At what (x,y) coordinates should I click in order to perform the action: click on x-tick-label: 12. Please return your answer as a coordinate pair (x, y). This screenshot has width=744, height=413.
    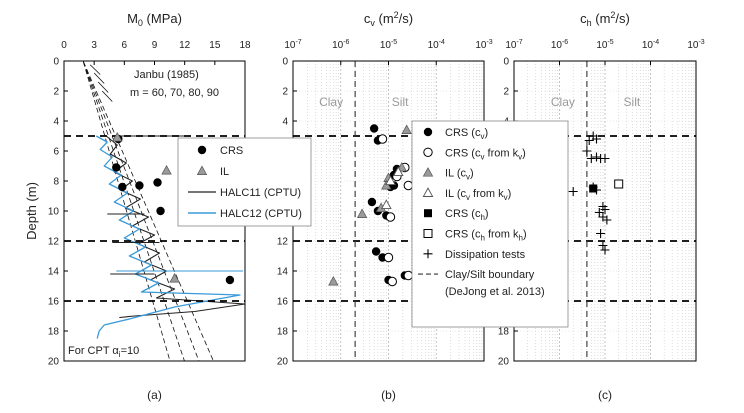
    Looking at the image, I should click on (185, 45).